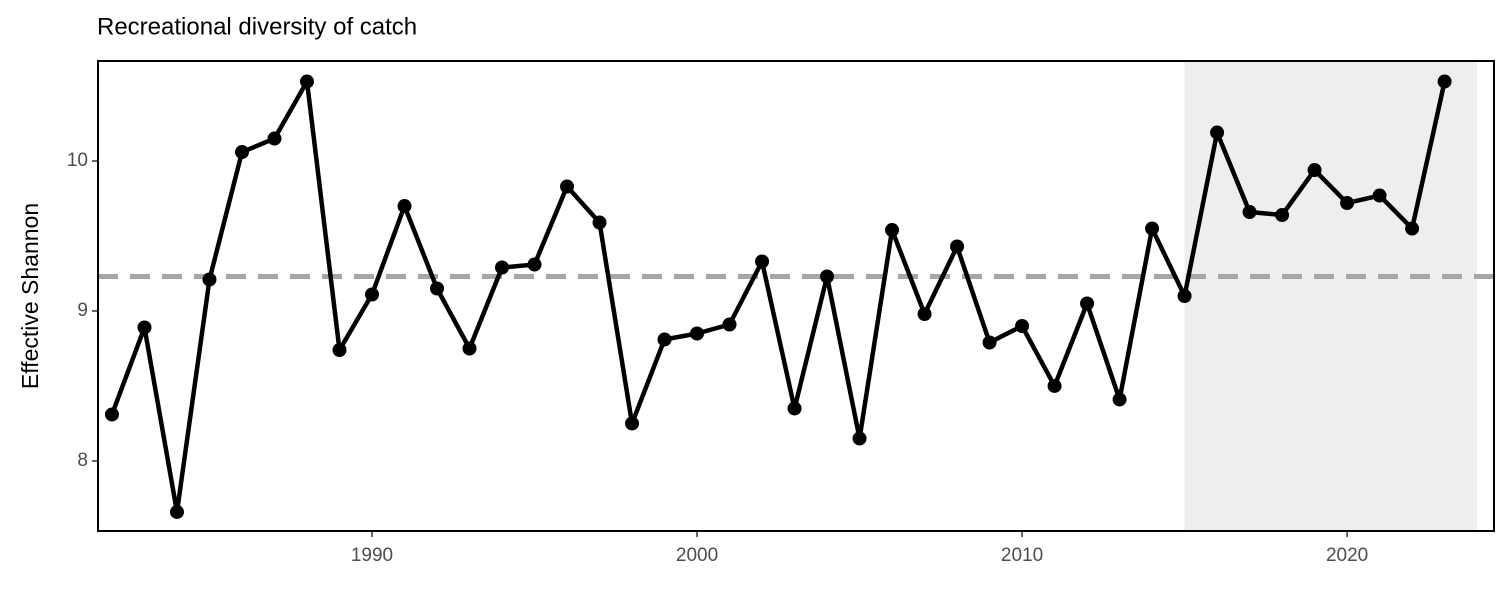 This screenshot has height=604, width=1512. What do you see at coordinates (82, 460) in the screenshot?
I see `y-tick-label: 8` at bounding box center [82, 460].